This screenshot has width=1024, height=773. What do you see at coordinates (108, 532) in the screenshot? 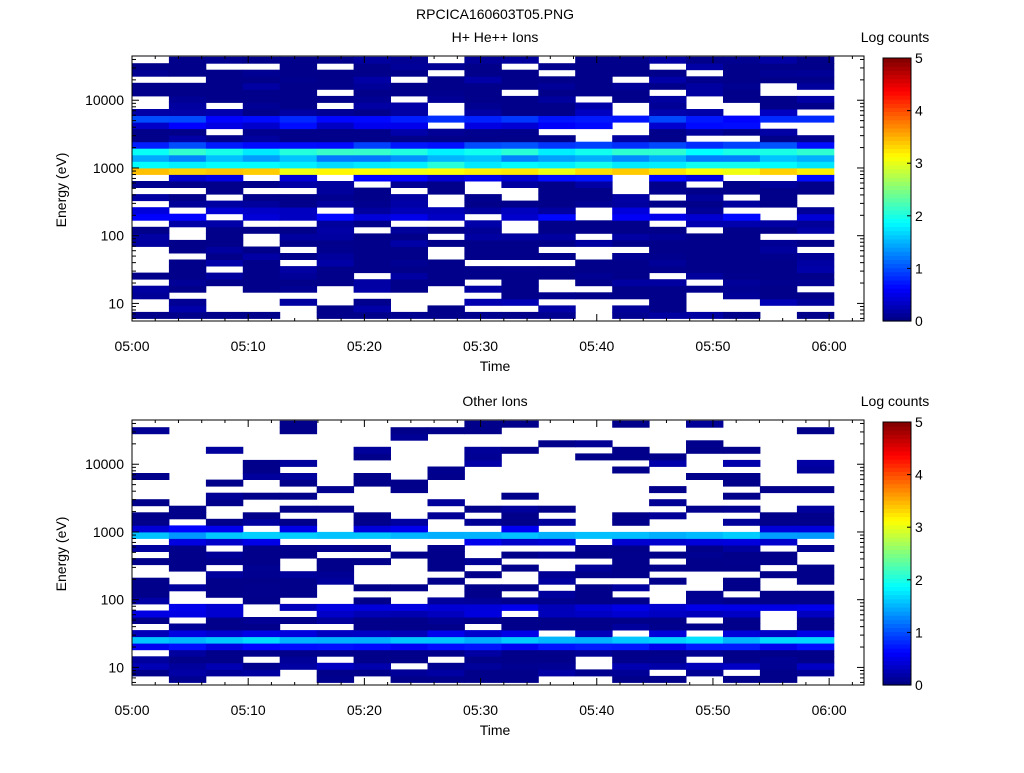
I see `y-tick-label: 1000` at bounding box center [108, 532].